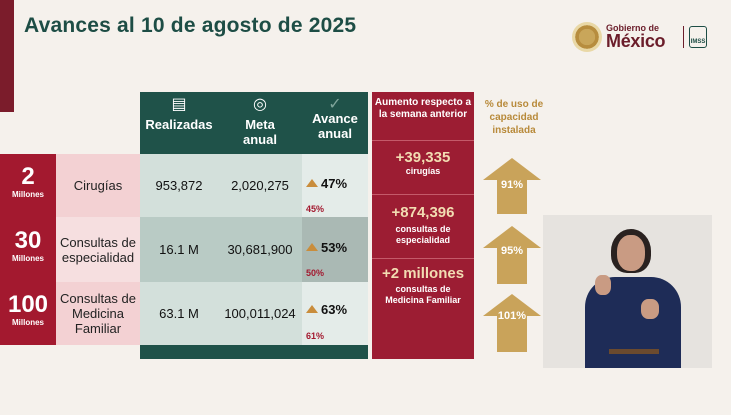 Image resolution: width=731 pixels, height=415 pixels. Describe the element at coordinates (512, 316) in the screenshot. I see `capacidad-value: 101%` at that location.